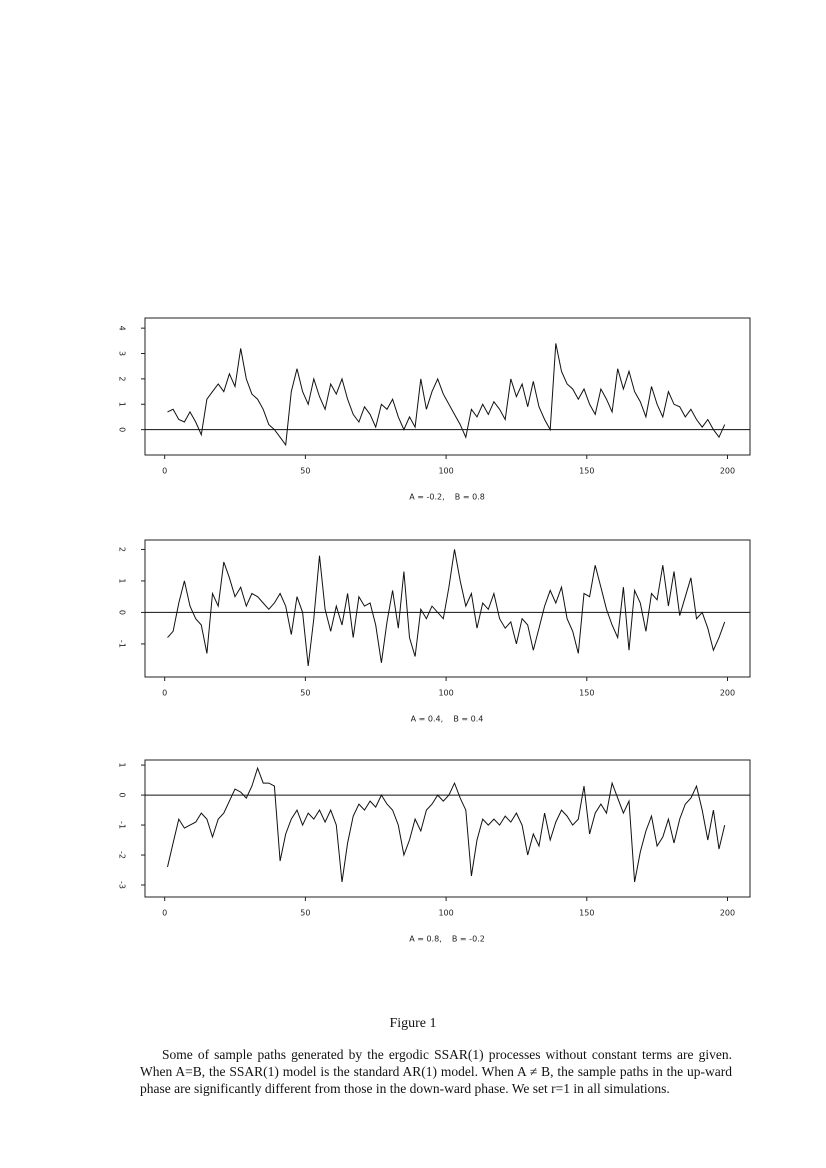 The image size is (826, 1168). What do you see at coordinates (413, 1023) in the screenshot?
I see `figure-label: Figure 1` at bounding box center [413, 1023].